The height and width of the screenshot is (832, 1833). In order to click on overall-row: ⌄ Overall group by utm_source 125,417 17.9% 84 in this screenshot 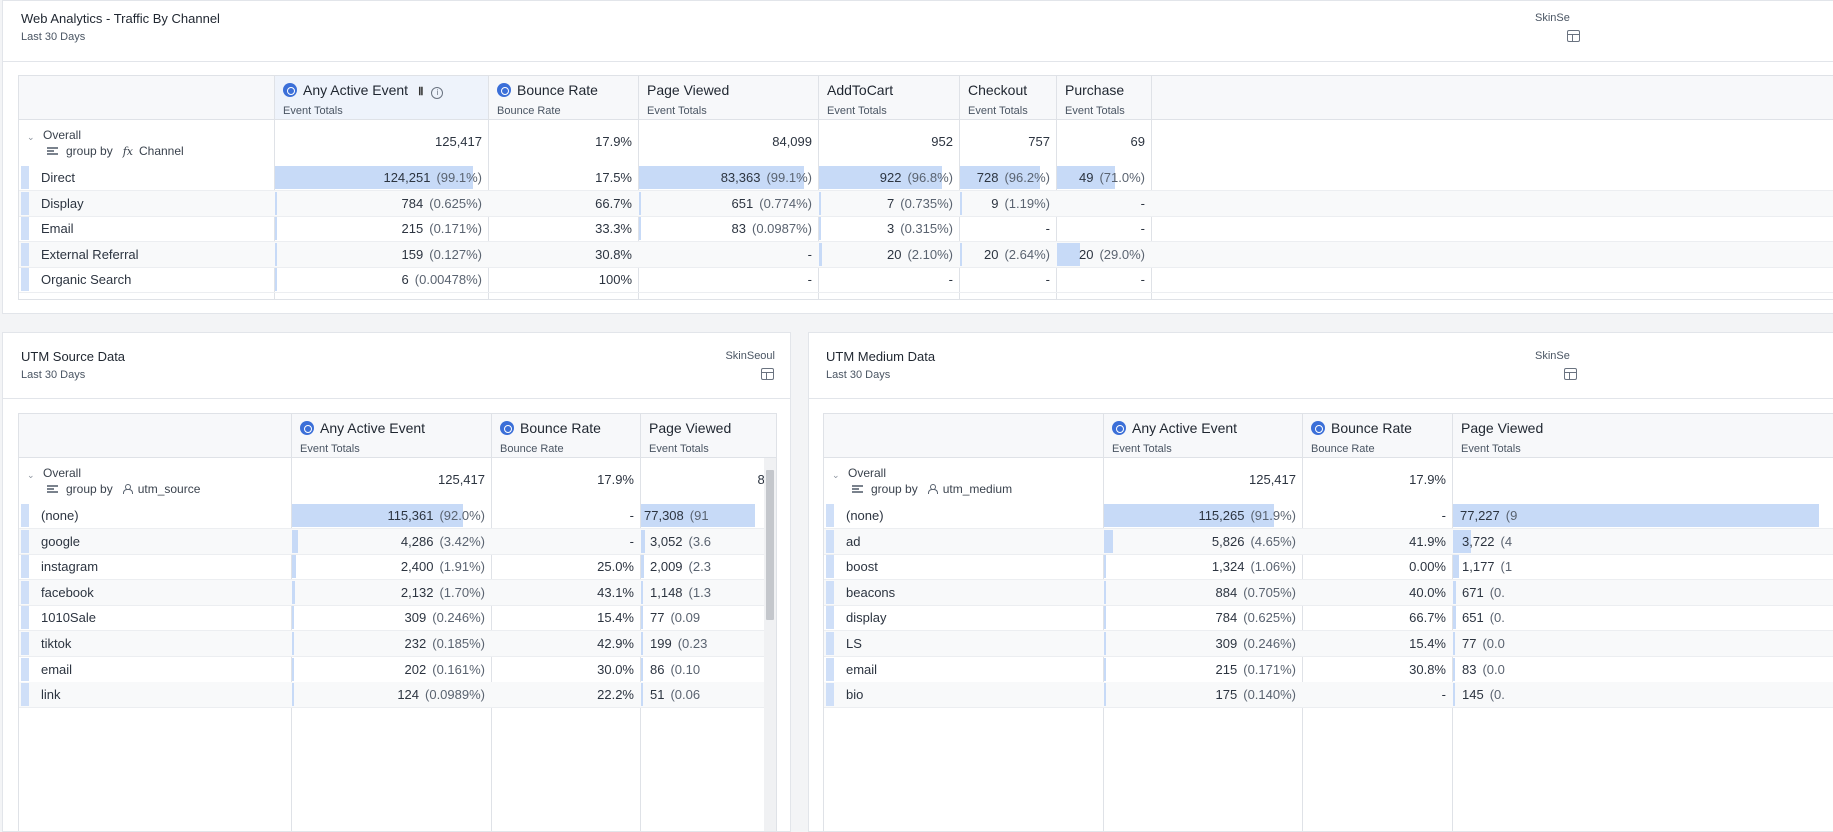, I will do `click(397, 480)`.